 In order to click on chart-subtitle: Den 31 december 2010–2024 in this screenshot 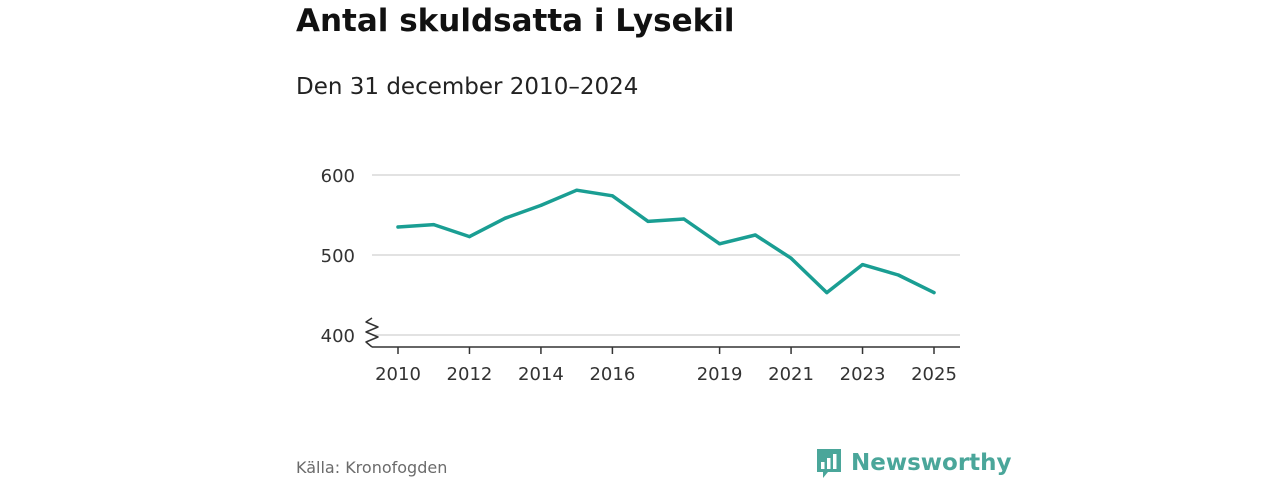, I will do `click(467, 87)`.